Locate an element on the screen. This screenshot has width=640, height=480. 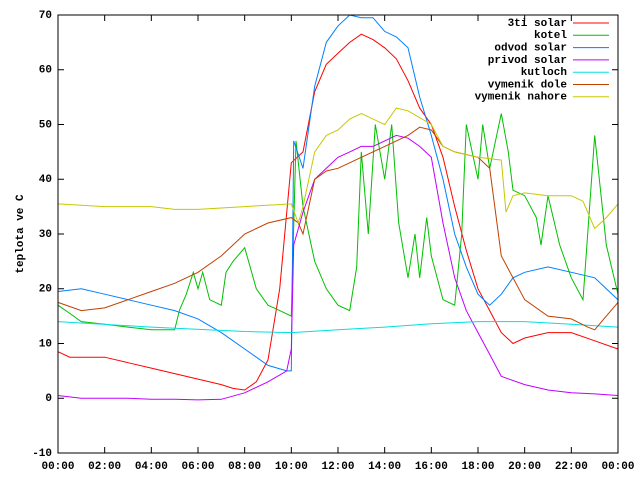
legend-label: vymenik dole is located at coordinates (528, 85).